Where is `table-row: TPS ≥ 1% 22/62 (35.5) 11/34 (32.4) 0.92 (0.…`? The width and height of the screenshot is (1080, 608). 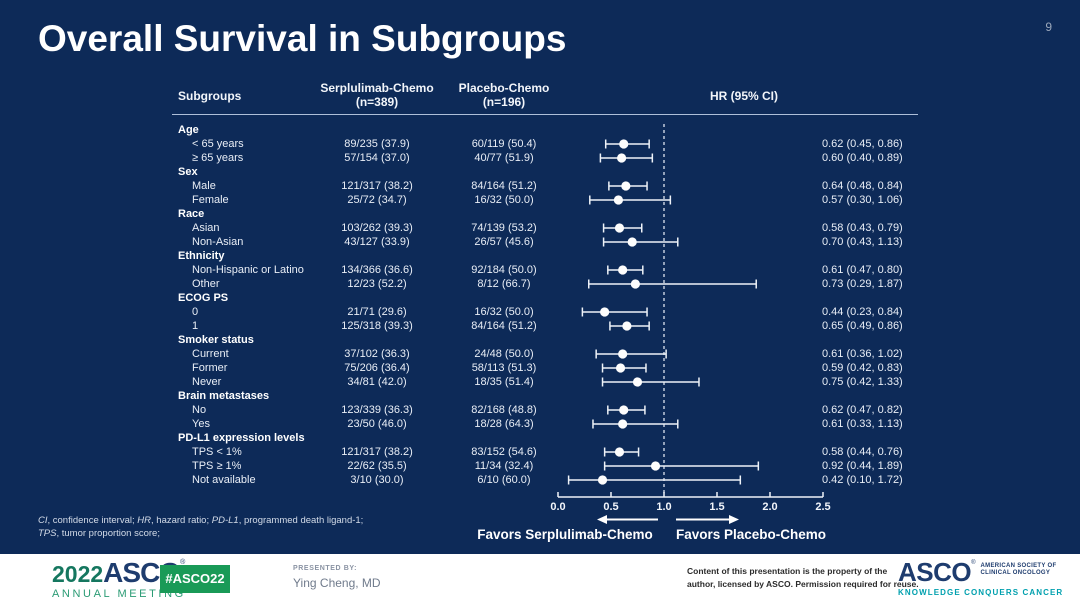
table-row: TPS ≥ 1% 22/62 (35.5) 11/34 (32.4) 0.92 (0.… is located at coordinates (540, 466).